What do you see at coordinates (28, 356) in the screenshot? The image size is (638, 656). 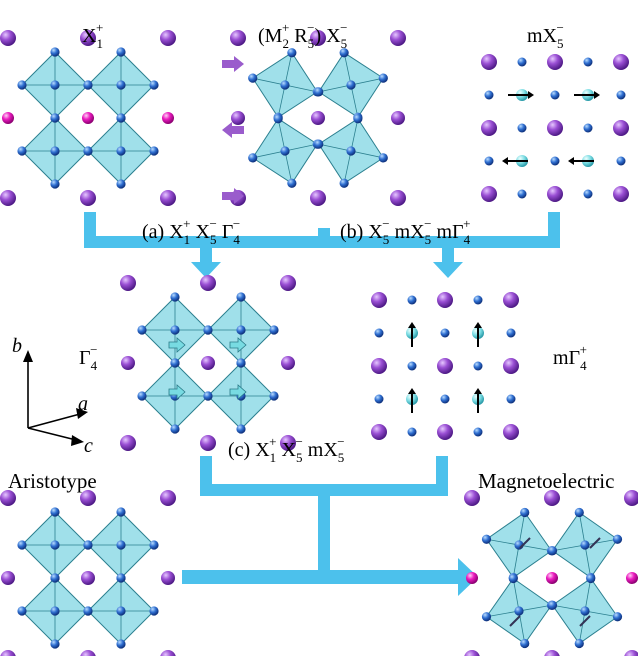 I see `b-axis-arrowhead` at bounding box center [28, 356].